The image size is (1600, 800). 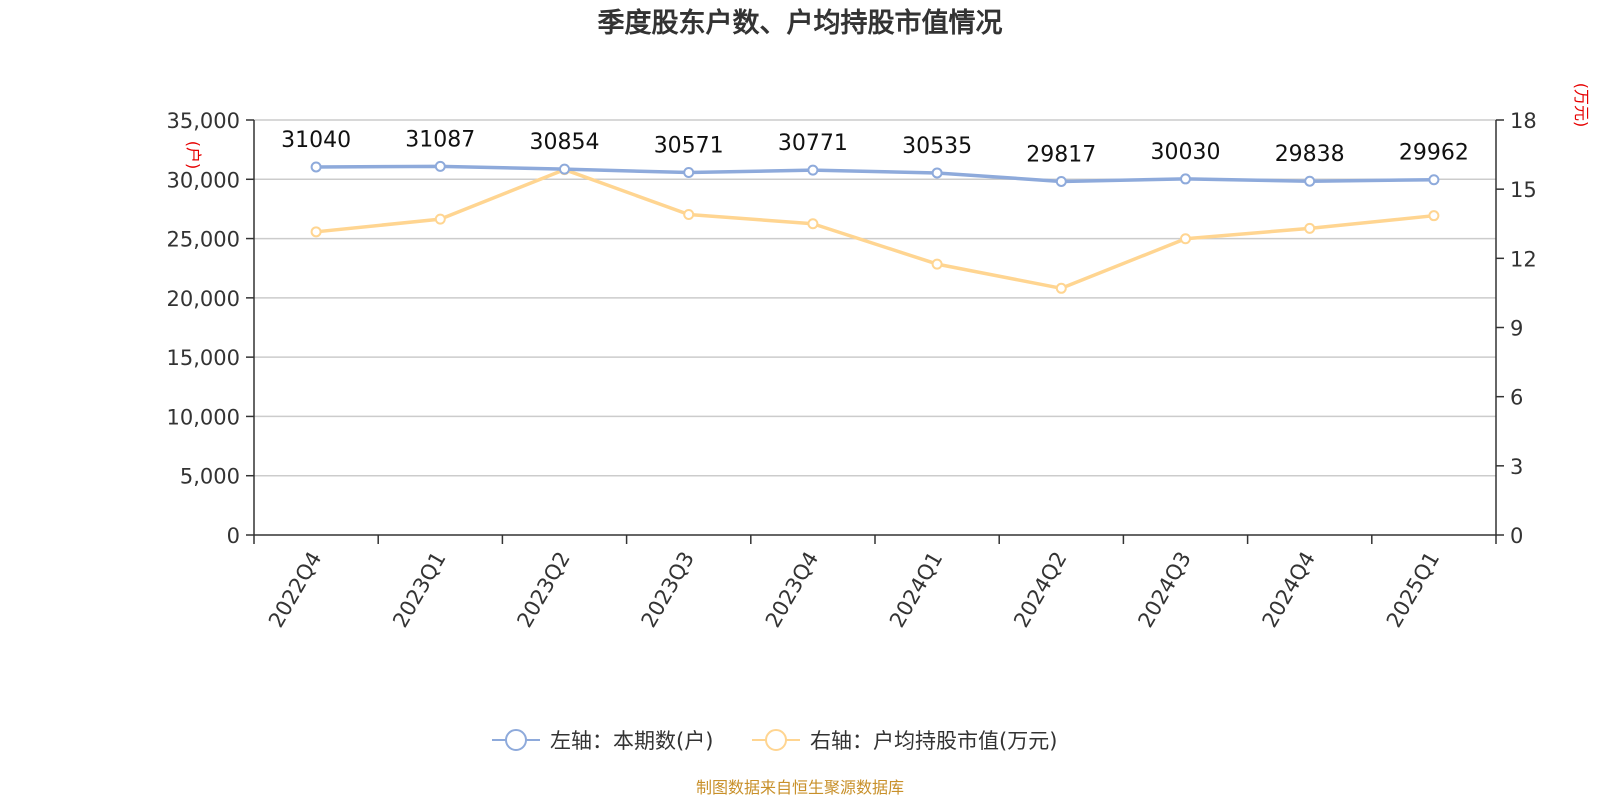 I want to click on x-tick-label: 2025Q1, so click(x=1413, y=590).